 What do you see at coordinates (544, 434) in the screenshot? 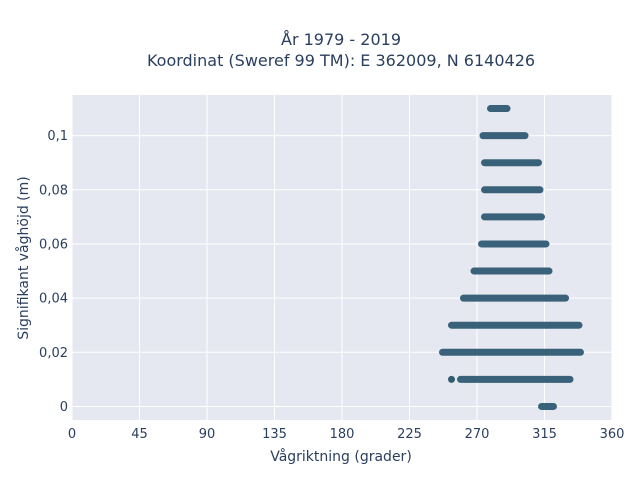
I see `x-tick-label: 315` at bounding box center [544, 434].